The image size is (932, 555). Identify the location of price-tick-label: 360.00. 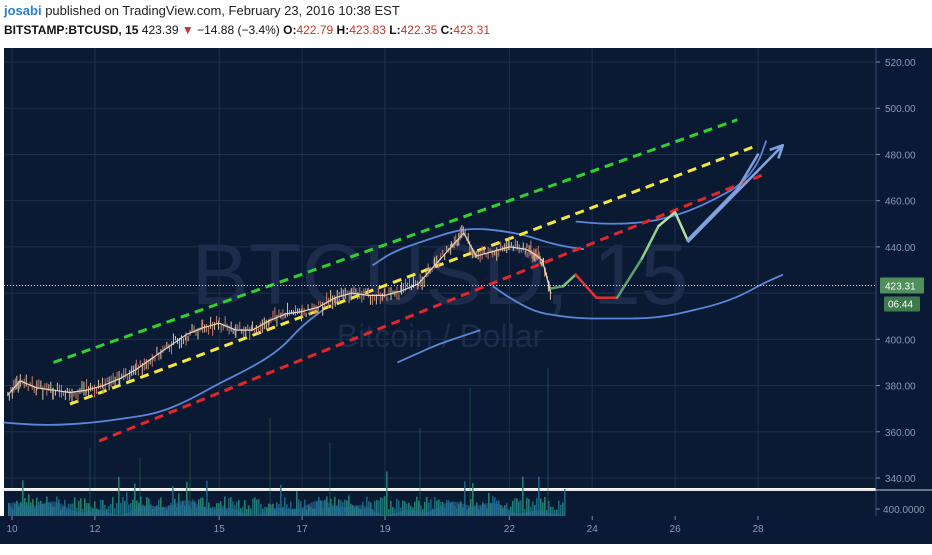
(900, 433).